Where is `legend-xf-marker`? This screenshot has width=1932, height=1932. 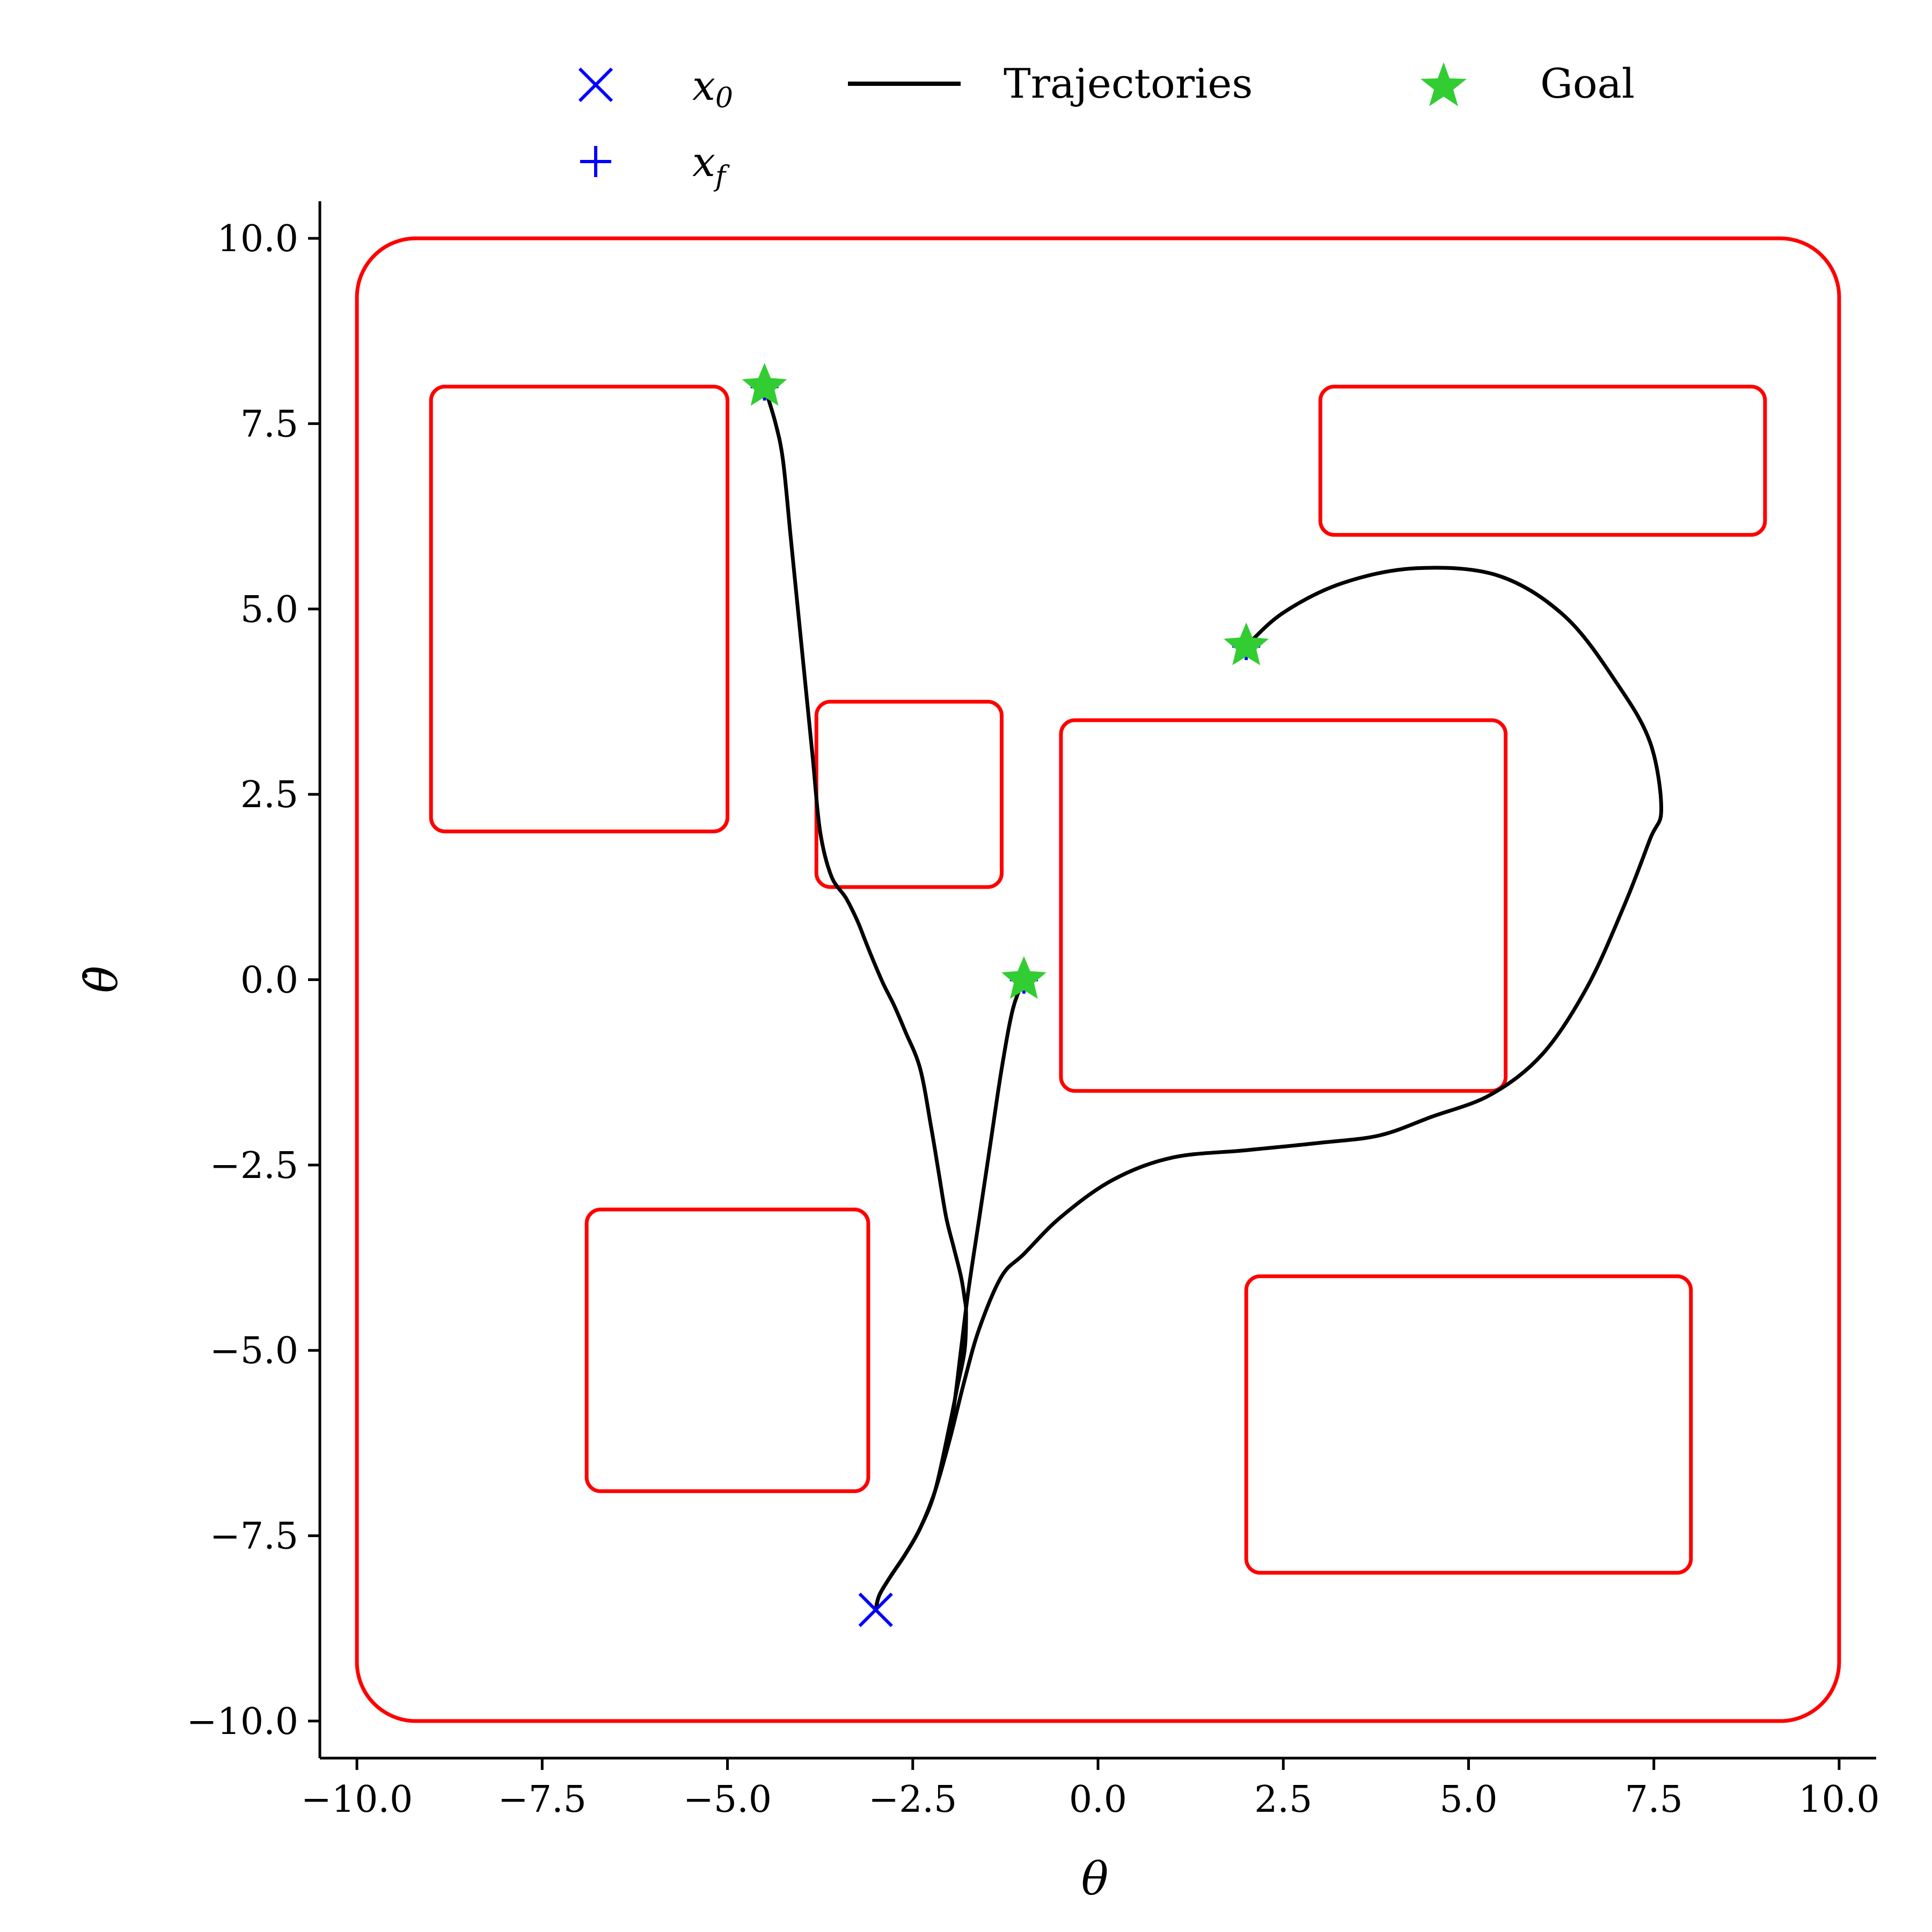 legend-xf-marker is located at coordinates (595, 161).